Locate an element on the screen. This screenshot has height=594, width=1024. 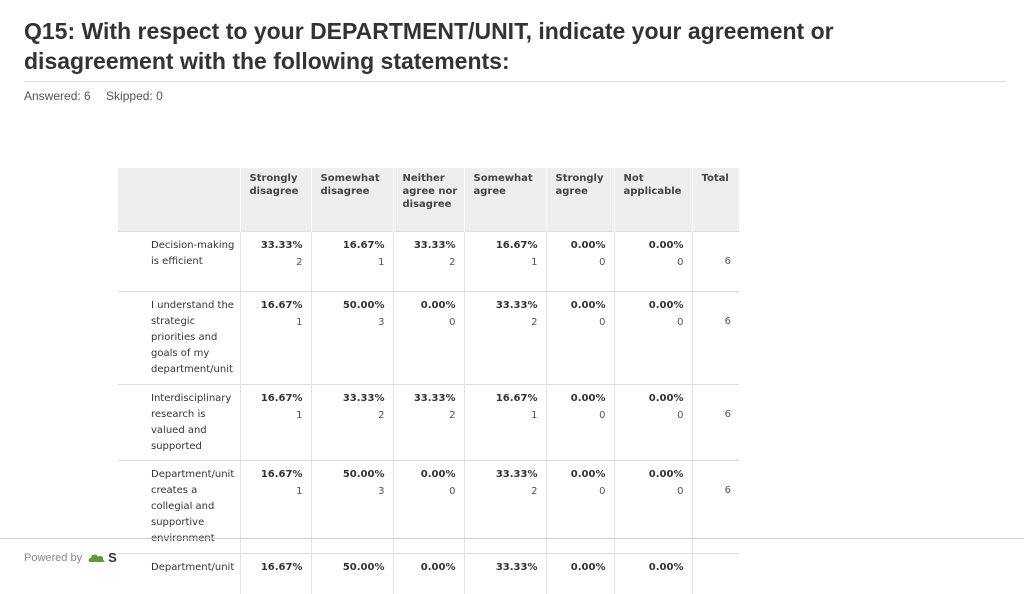
count-value: 3 is located at coordinates (381, 322).